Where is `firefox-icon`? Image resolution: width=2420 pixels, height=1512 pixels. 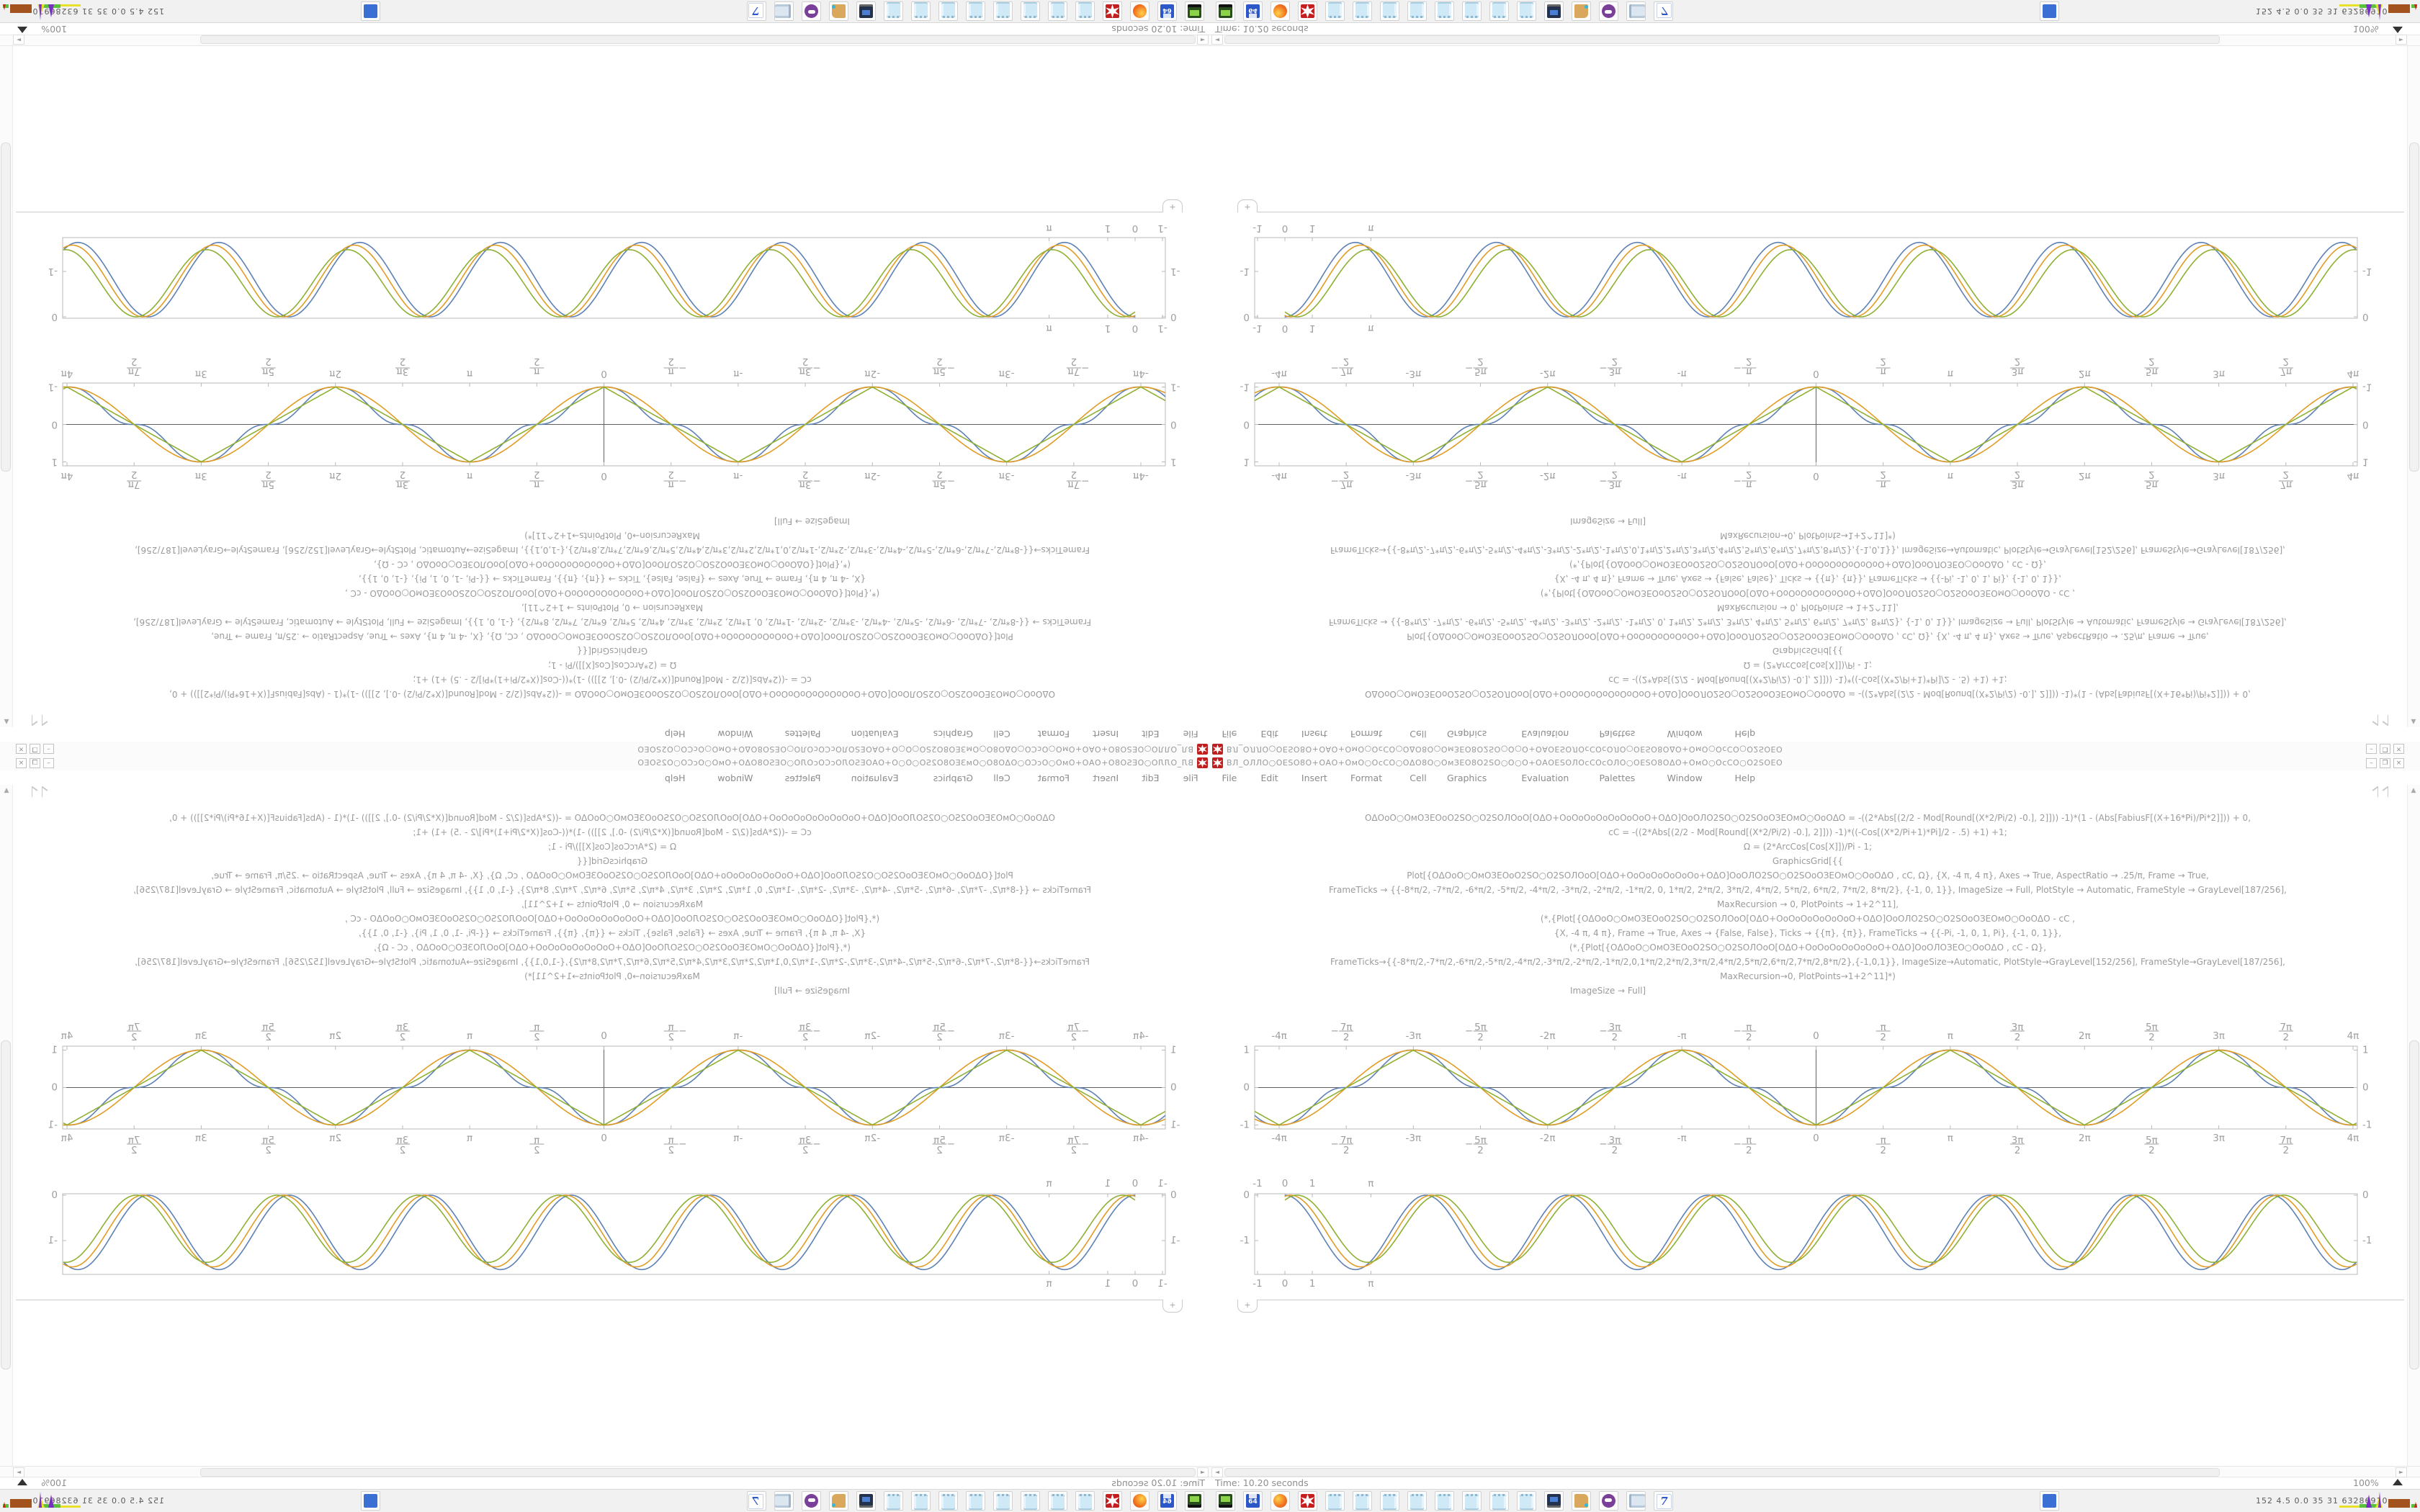
firefox-icon is located at coordinates (1140, 1501).